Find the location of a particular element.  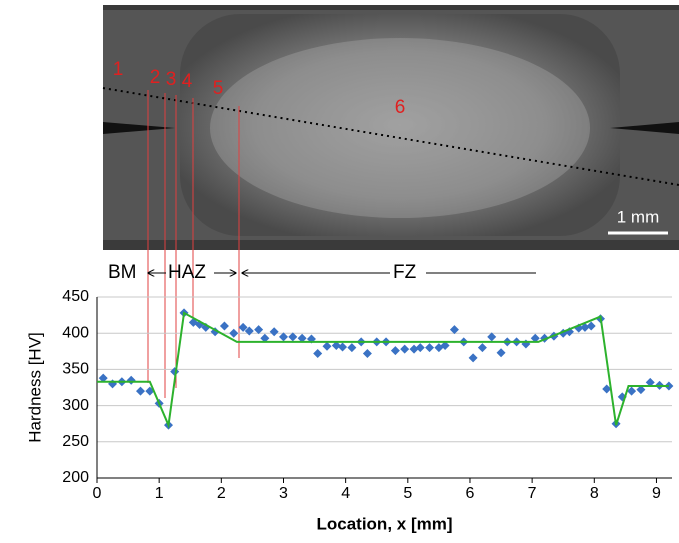

x-axis-label: Location, x [mm] is located at coordinates (384, 523).